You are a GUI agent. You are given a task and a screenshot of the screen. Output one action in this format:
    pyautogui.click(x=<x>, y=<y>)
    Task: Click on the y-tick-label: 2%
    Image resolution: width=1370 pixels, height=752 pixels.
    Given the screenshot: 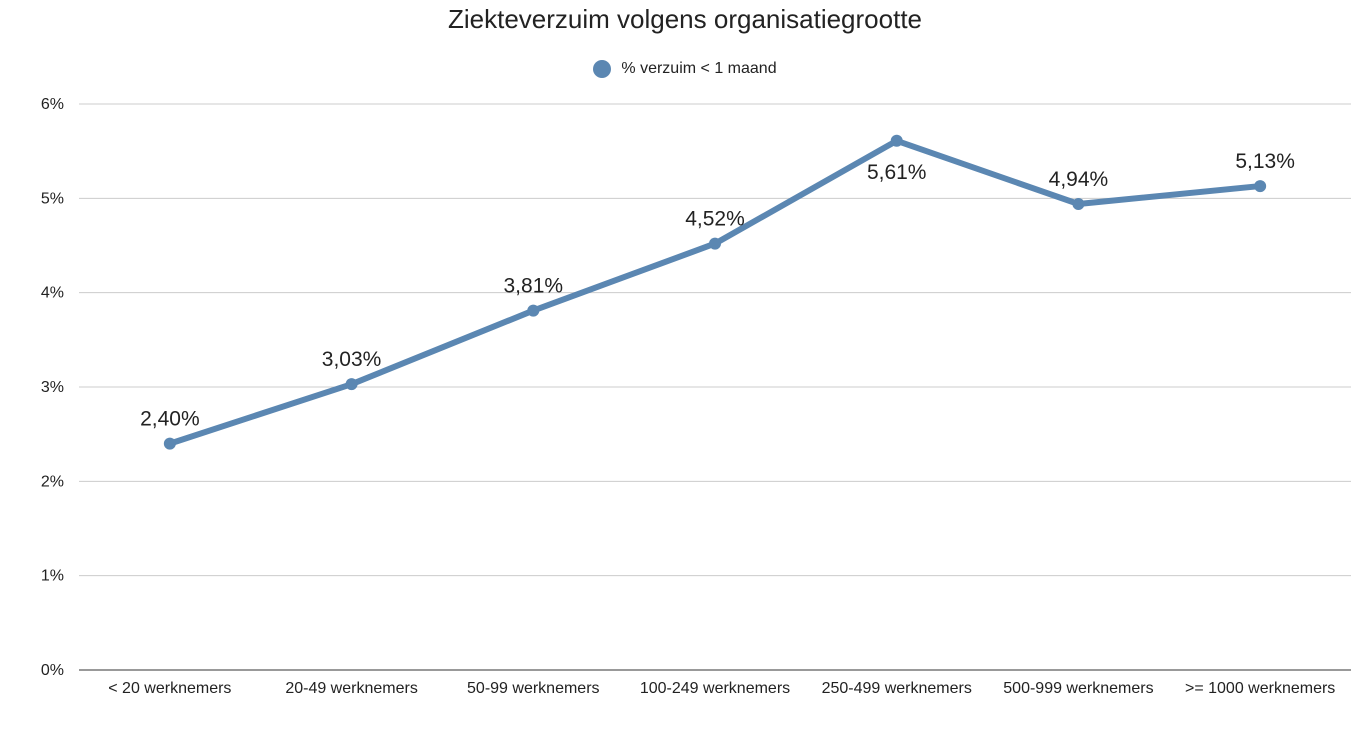 What is the action you would take?
    pyautogui.click(x=52, y=481)
    